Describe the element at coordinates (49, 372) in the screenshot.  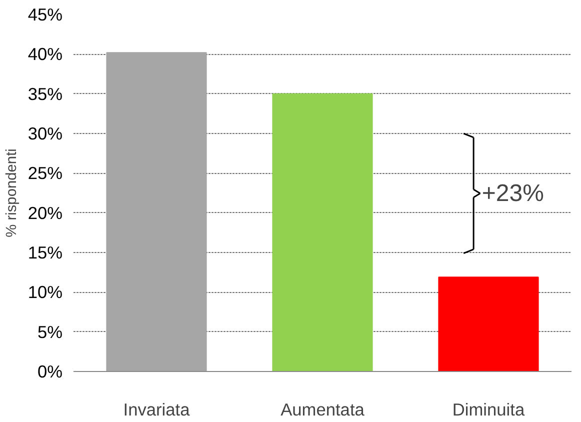
I see `y-tick-label: 0%` at that location.